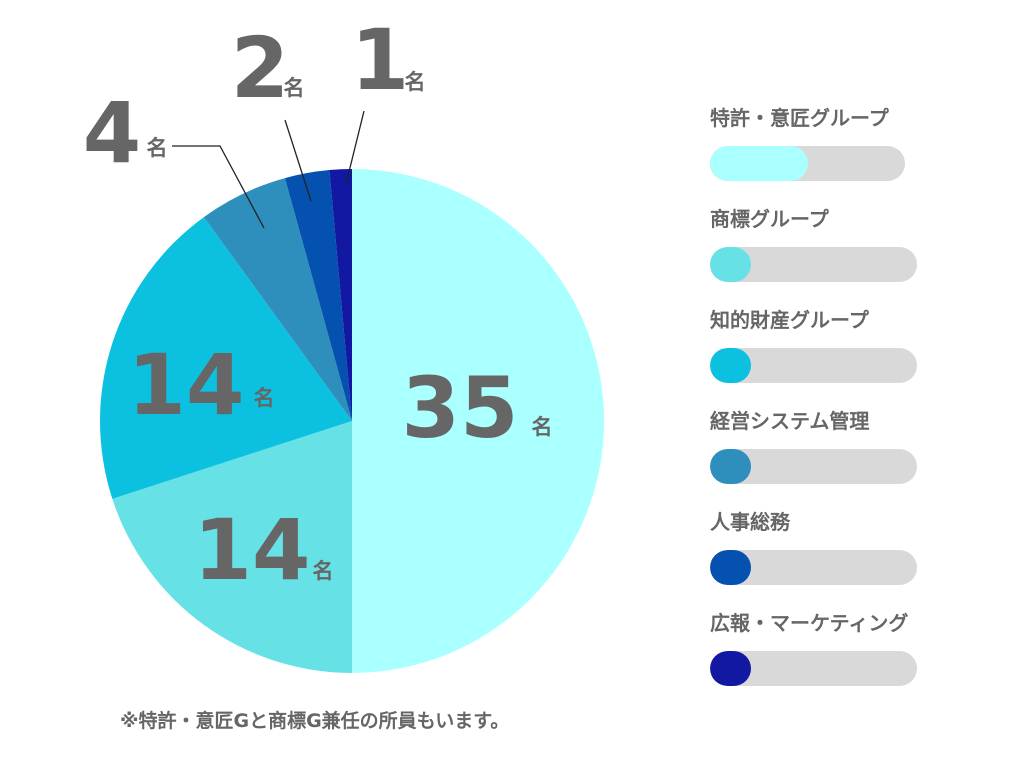  I want to click on legend-item: 特許・意匠グループ, so click(860, 150).